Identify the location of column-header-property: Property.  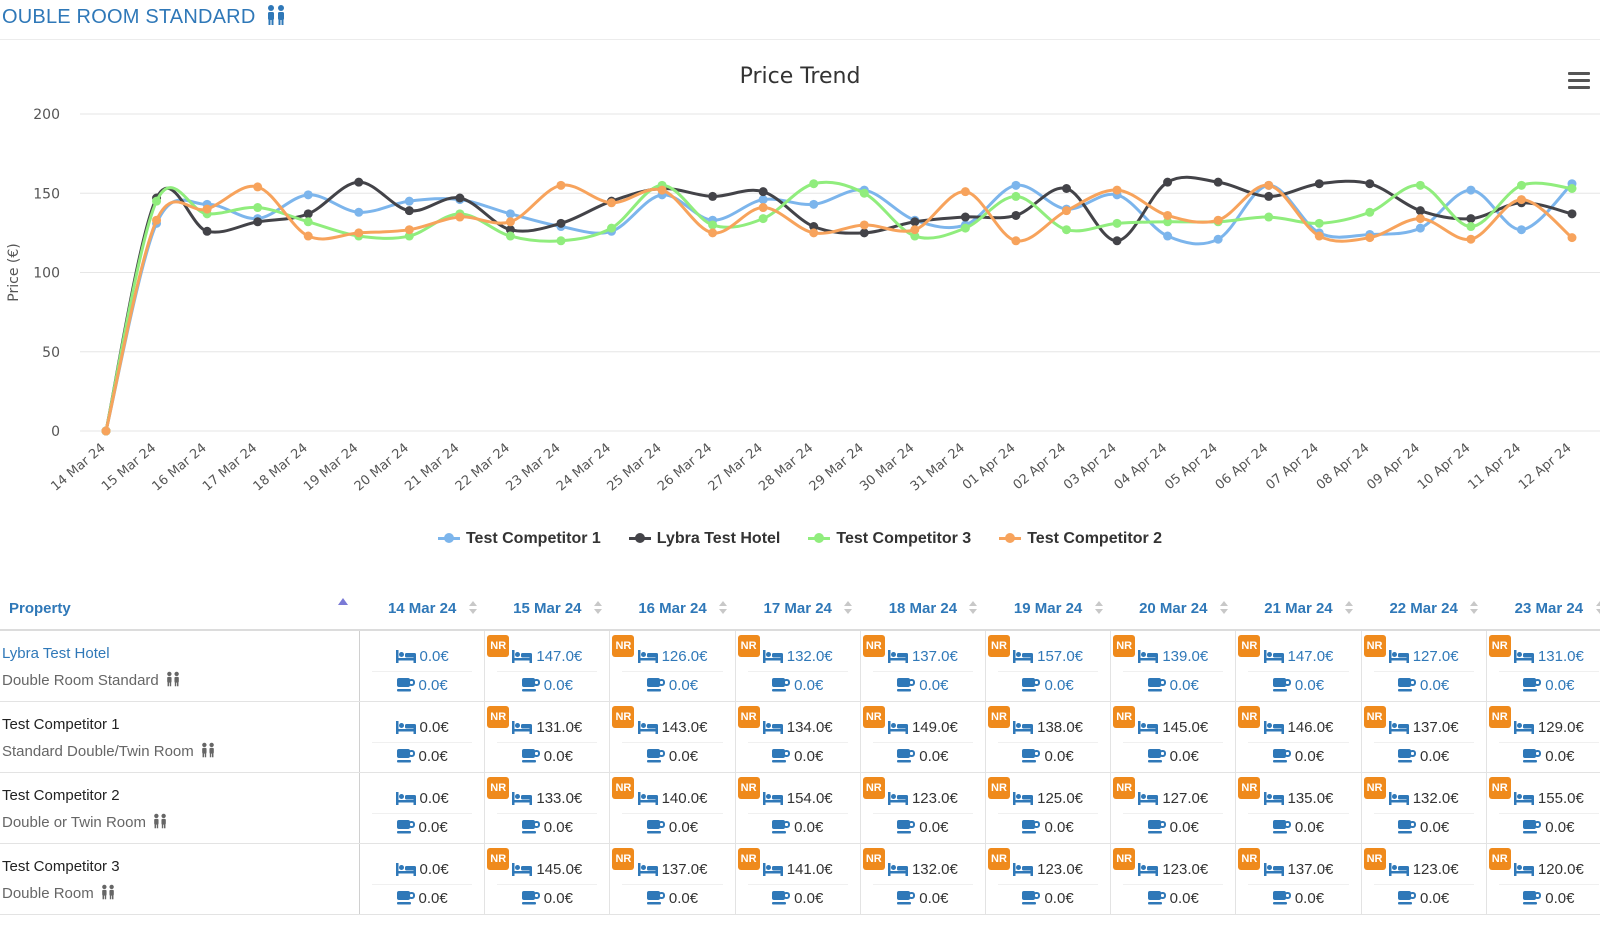
(180, 609).